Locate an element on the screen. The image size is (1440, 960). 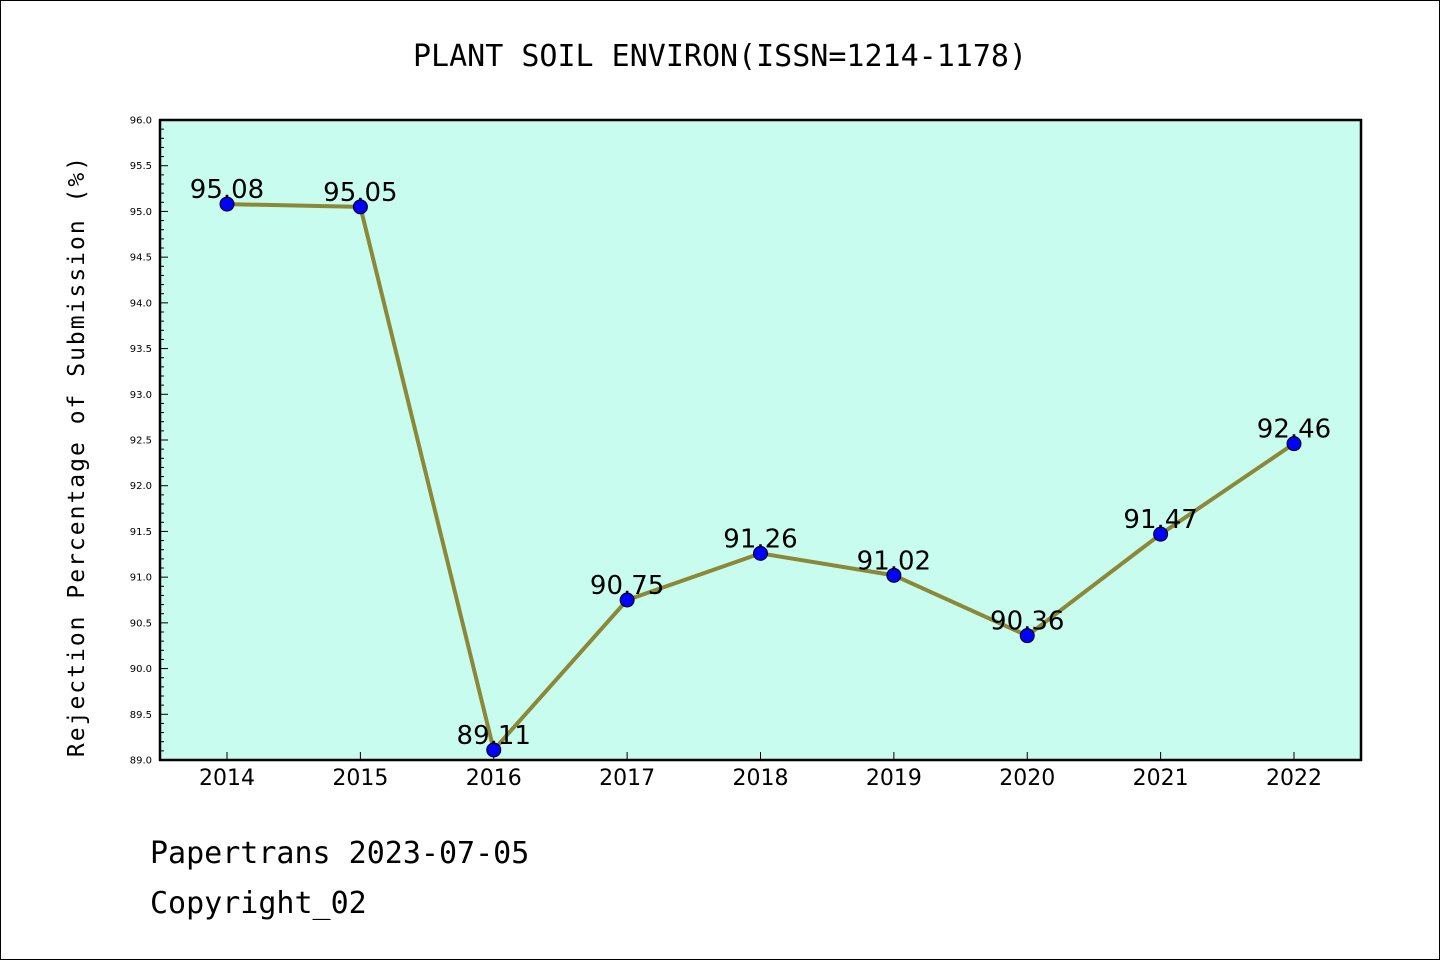
y-tick-label: 93.5 is located at coordinates (141, 349).